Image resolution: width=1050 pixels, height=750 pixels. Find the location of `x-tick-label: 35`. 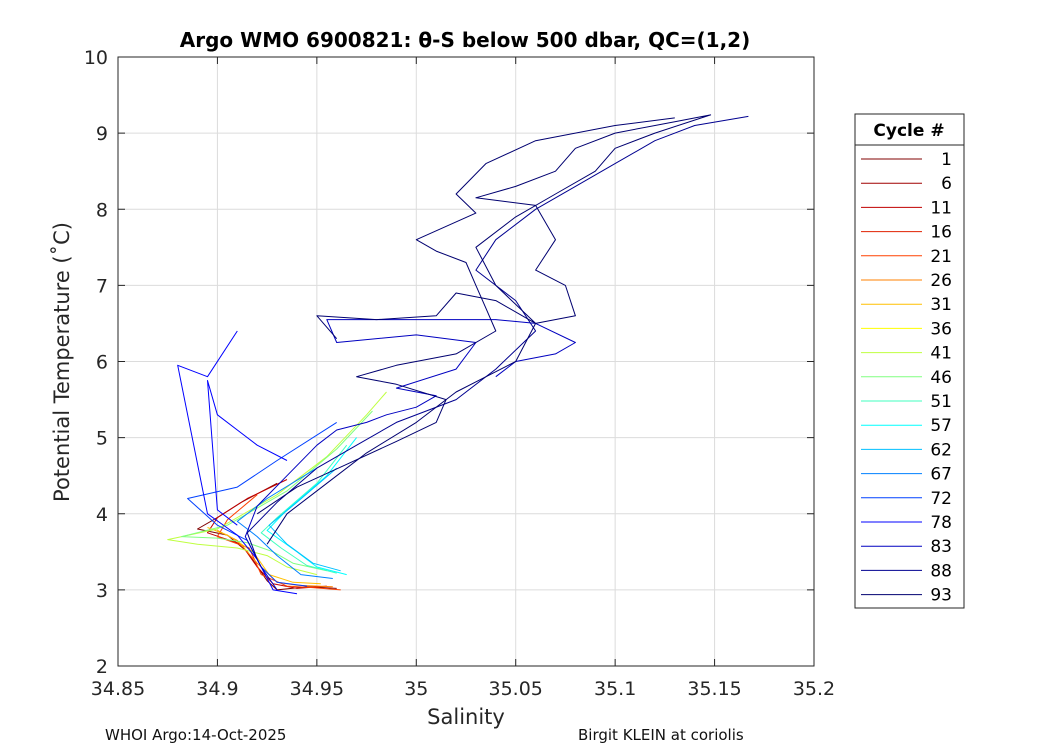

x-tick-label: 35 is located at coordinates (416, 689).